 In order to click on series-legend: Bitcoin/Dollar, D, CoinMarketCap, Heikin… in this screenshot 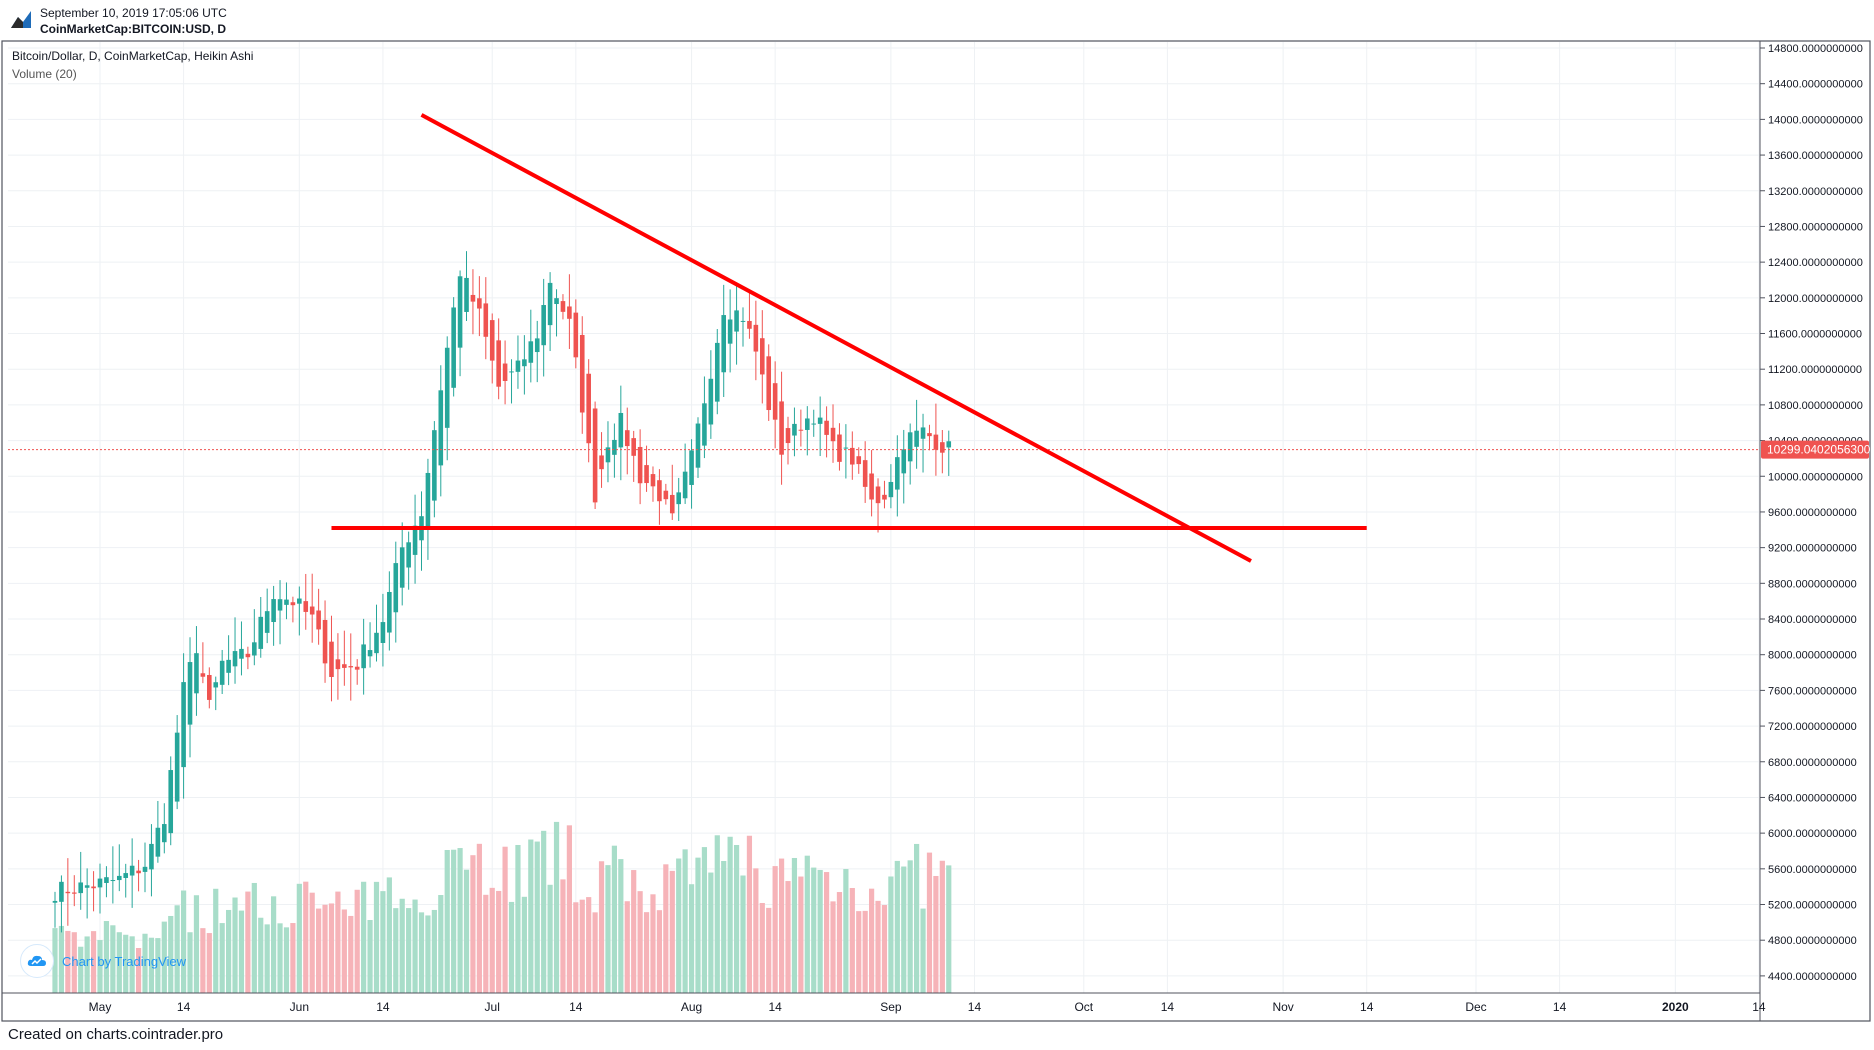, I will do `click(133, 56)`.